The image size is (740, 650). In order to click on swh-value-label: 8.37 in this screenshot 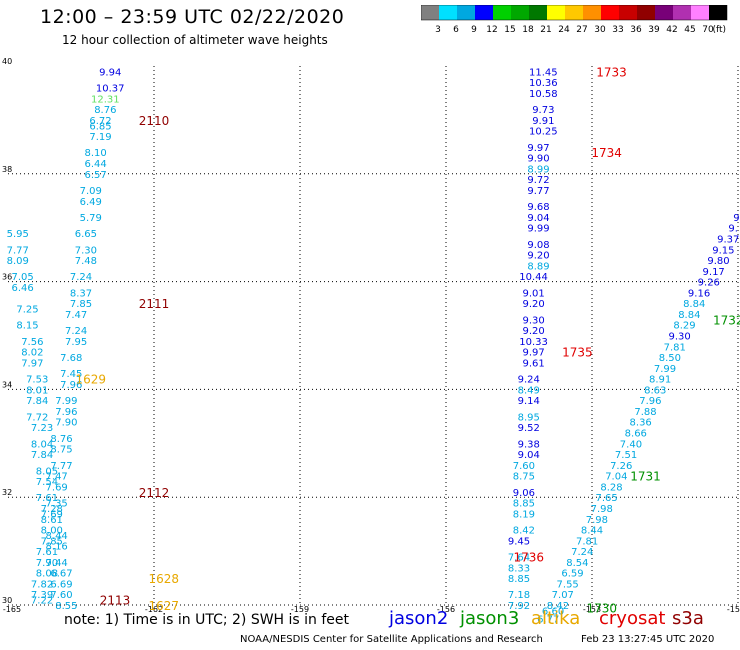, I will do `click(81, 293)`.